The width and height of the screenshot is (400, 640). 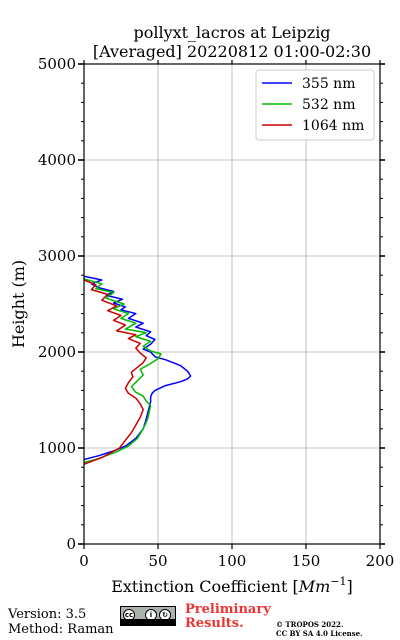 I want to click on version-text: Version: 3.5, so click(x=47, y=614).